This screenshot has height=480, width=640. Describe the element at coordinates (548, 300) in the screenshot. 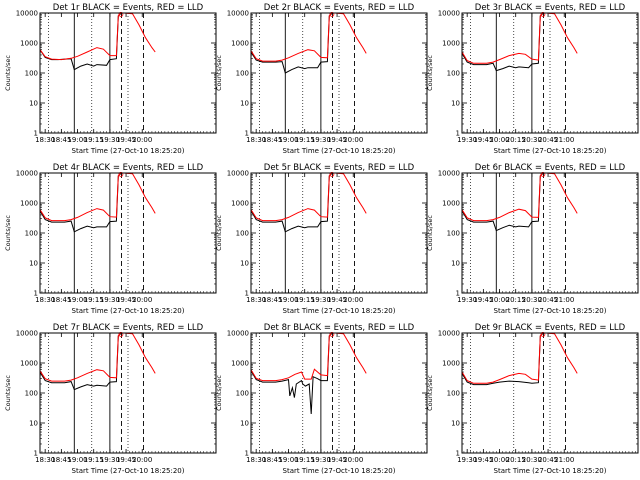

I see `x-tick-label: 20:45` at that location.